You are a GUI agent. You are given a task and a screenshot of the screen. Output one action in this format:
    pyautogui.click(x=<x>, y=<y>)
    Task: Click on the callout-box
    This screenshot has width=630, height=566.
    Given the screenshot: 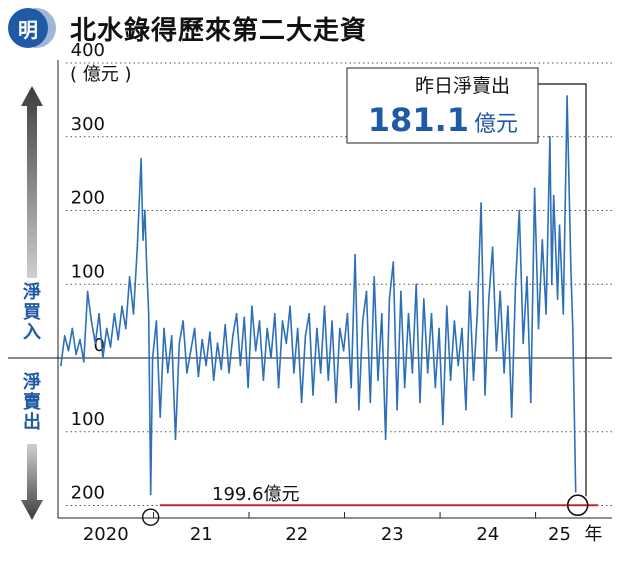 What is the action you would take?
    pyautogui.click(x=442, y=105)
    